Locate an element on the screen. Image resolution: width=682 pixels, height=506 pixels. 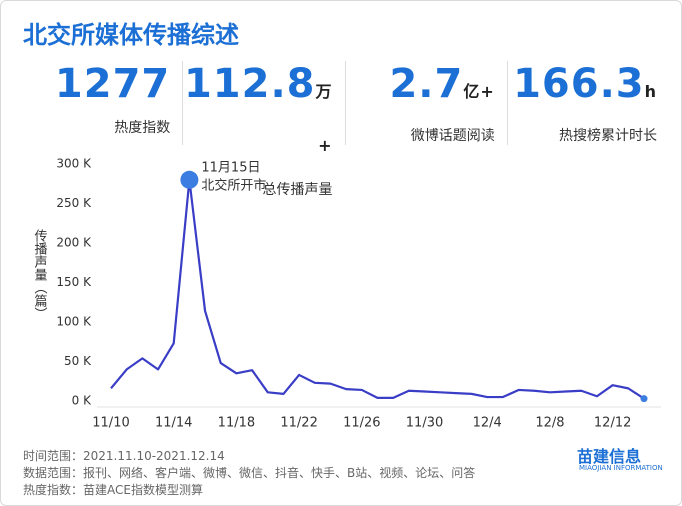
y-tick-label: 50 K is located at coordinates (78, 361).